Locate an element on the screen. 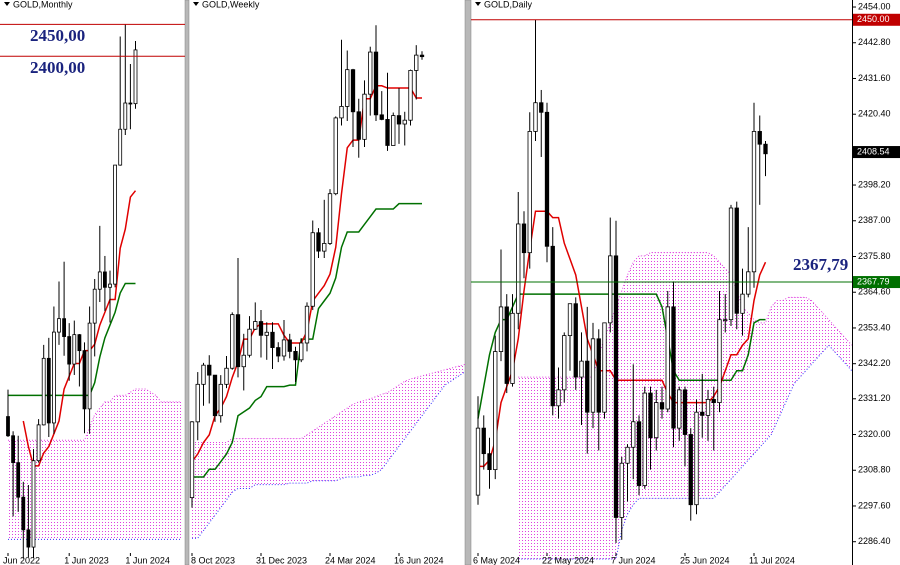 Image resolution: width=900 pixels, height=565 pixels. y-tick-label: 2353.40 is located at coordinates (874, 327).